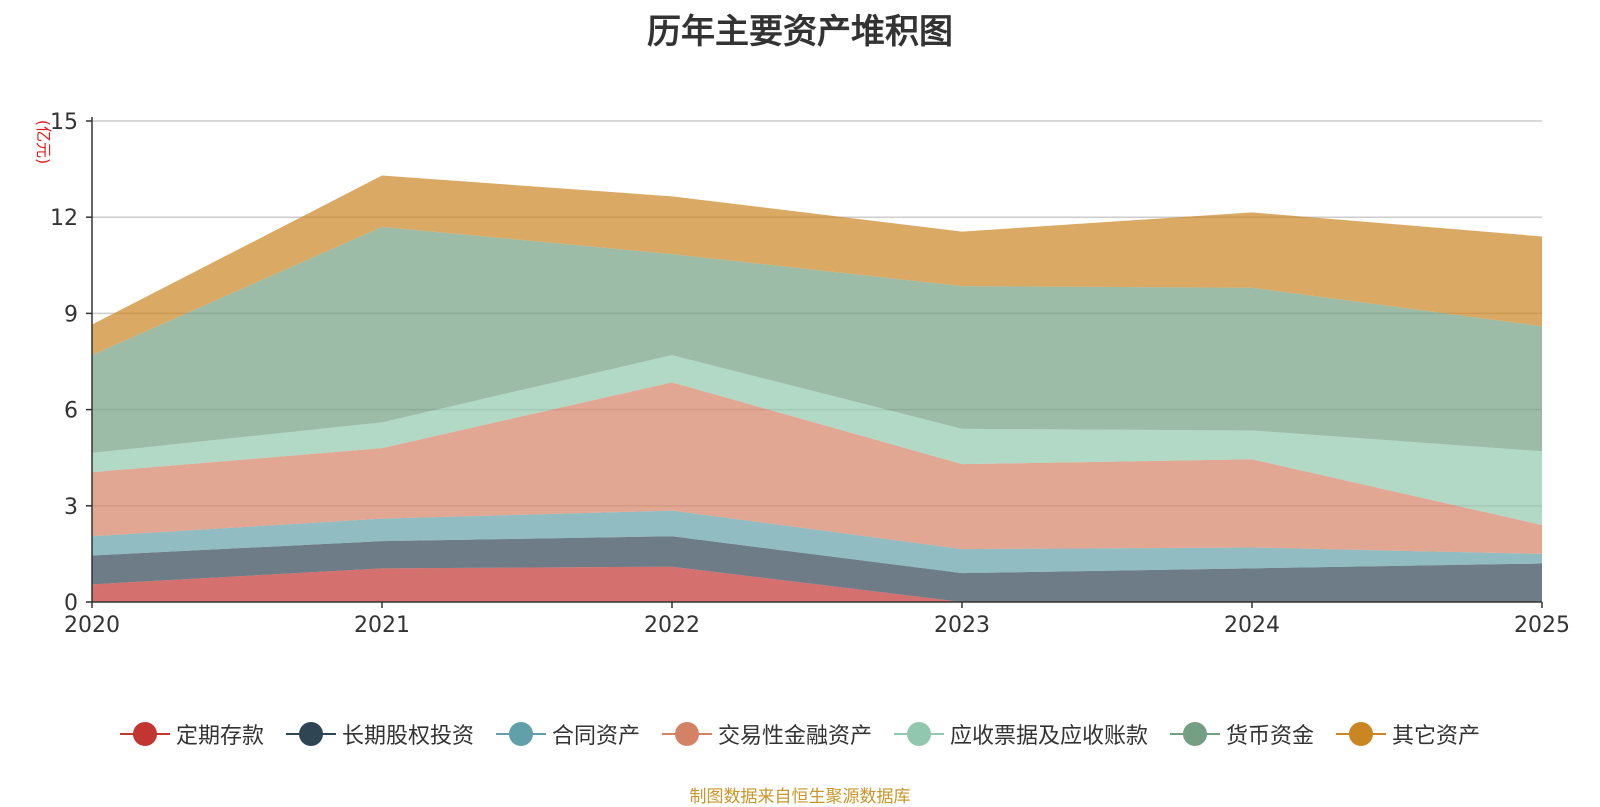 The height and width of the screenshot is (807, 1600). I want to click on y-tick-label: 0, so click(71, 603).